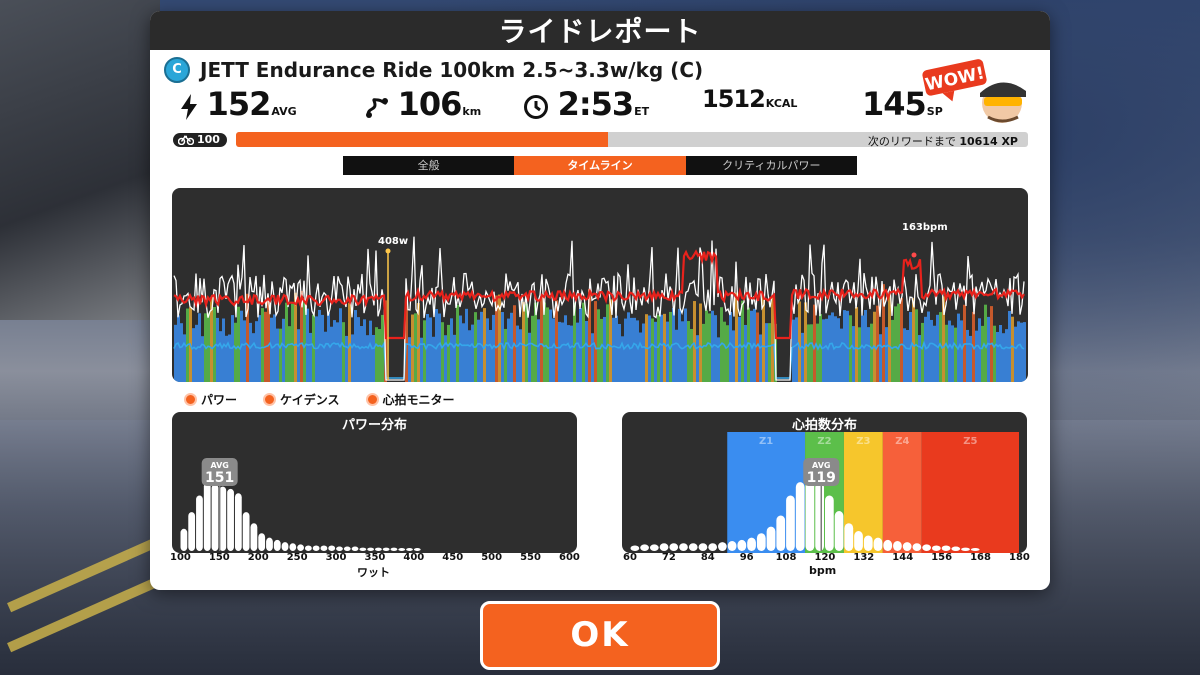 The height and width of the screenshot is (675, 1200). Describe the element at coordinates (80, 160) in the screenshot. I see `background-rock` at that location.